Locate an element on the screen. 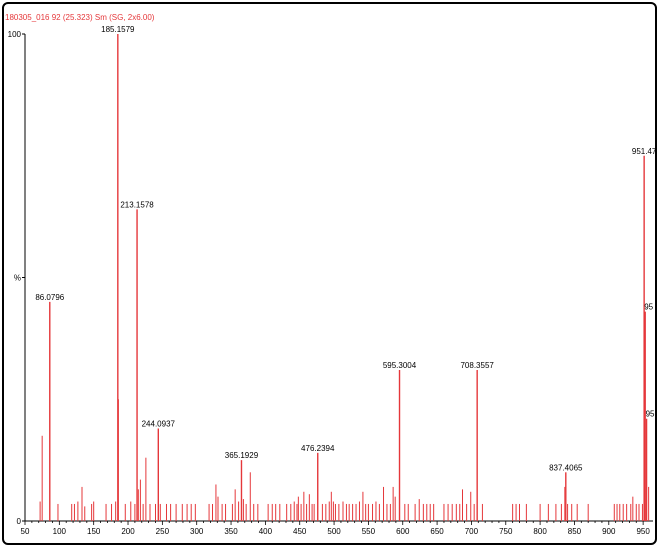  spectrum-header: 180305_016 92 (25.323) Sm (SG, 2x6.00) is located at coordinates (80, 17).